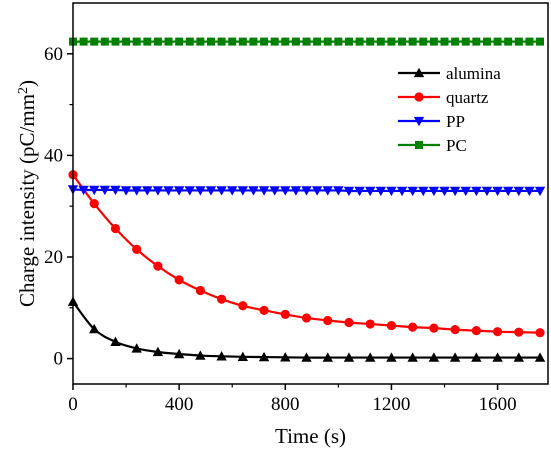  I want to click on x-tick-label: 1600, so click(498, 404).